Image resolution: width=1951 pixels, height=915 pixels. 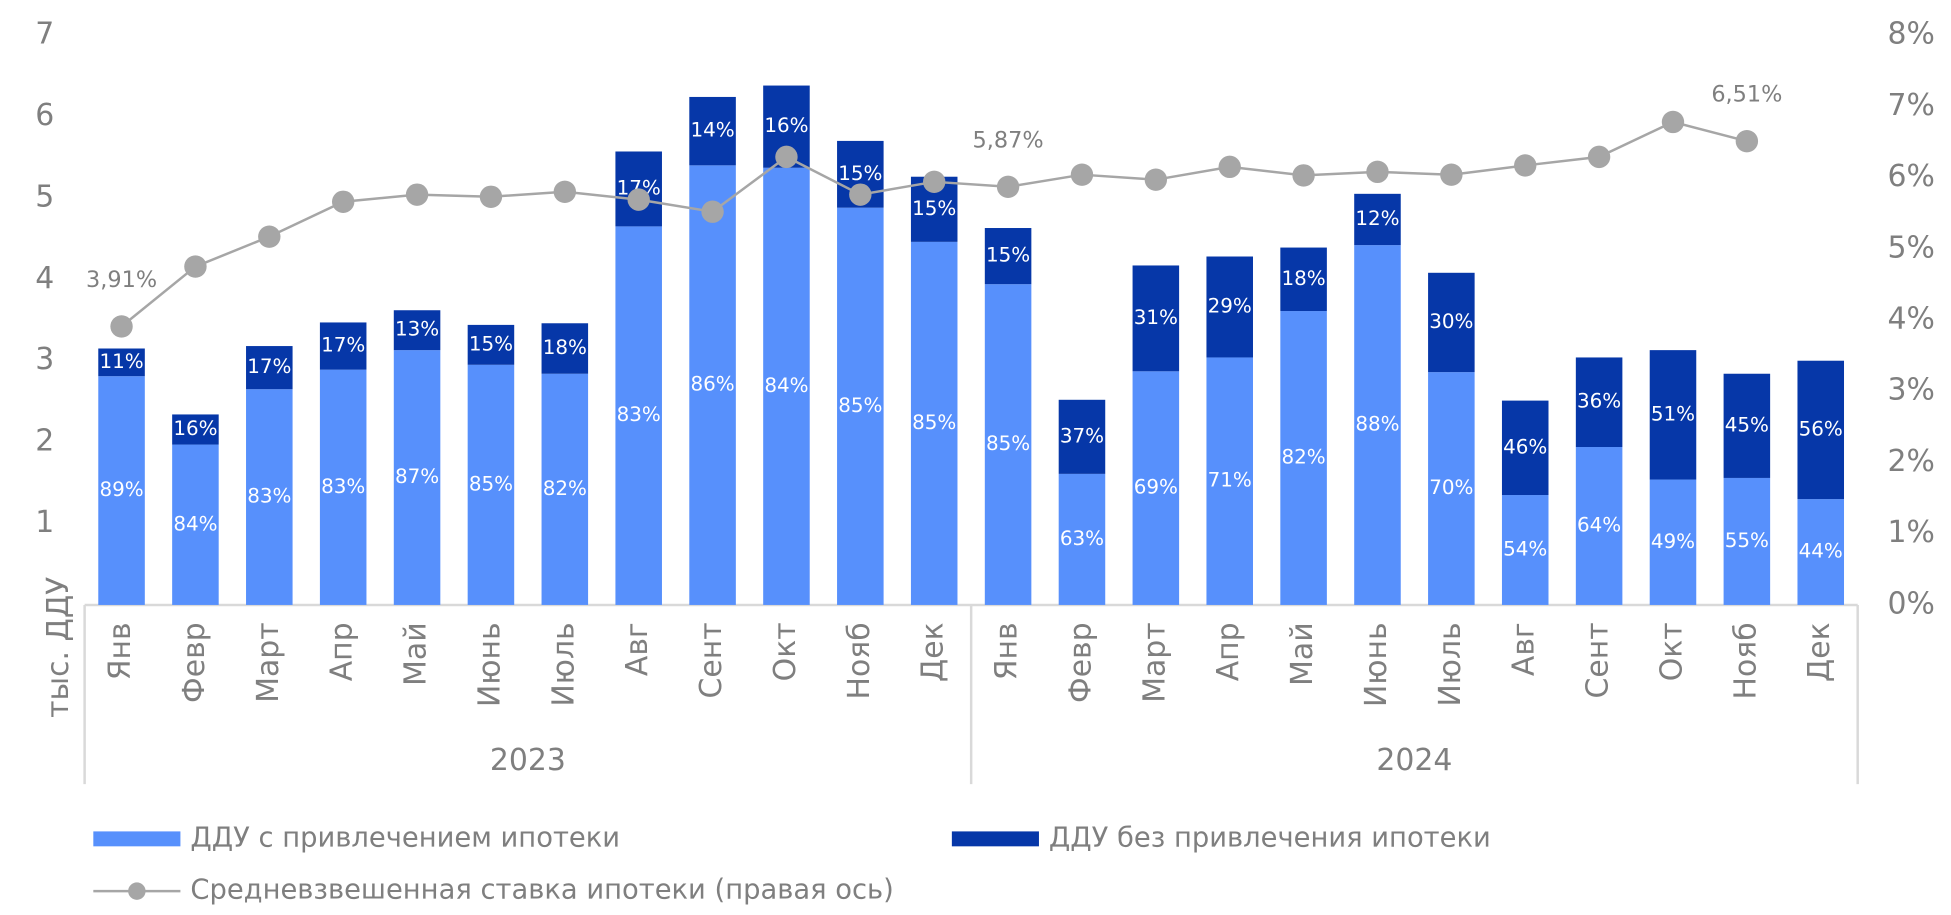 I want to click on legend-label: ДДУ с привлечением ипотеки, so click(x=405, y=837).